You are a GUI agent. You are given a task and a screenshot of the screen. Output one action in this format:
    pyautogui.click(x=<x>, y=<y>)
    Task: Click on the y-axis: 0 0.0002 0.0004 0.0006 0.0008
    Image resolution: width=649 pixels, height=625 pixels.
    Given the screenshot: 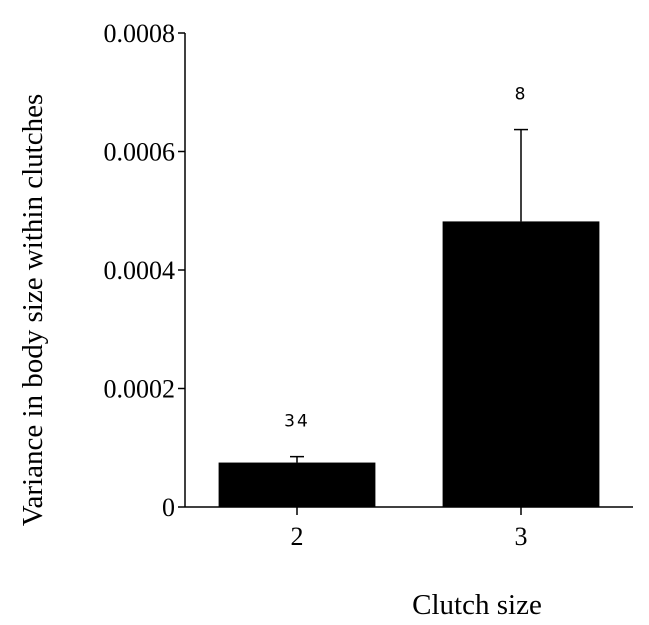 What is the action you would take?
    pyautogui.click(x=145, y=270)
    